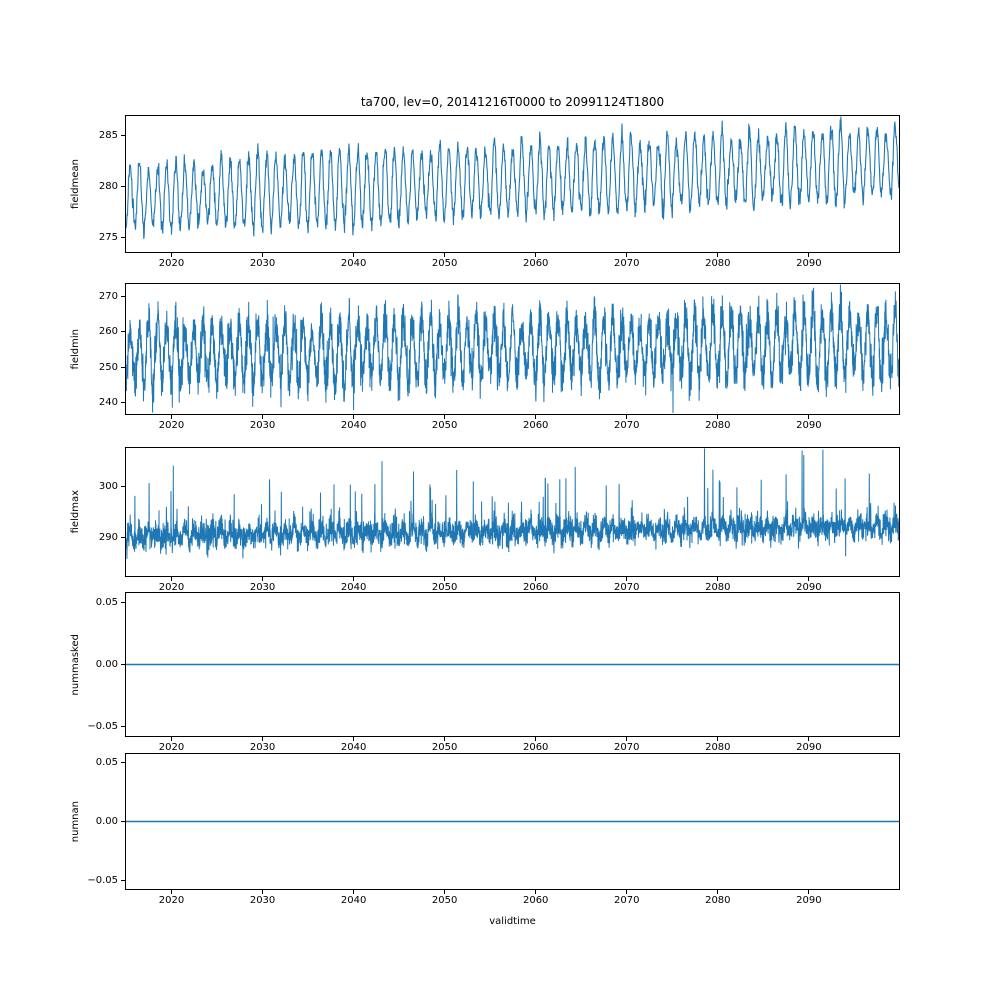 The image size is (1000, 1000). Describe the element at coordinates (108, 403) in the screenshot. I see `y-tick-label: 240` at that location.